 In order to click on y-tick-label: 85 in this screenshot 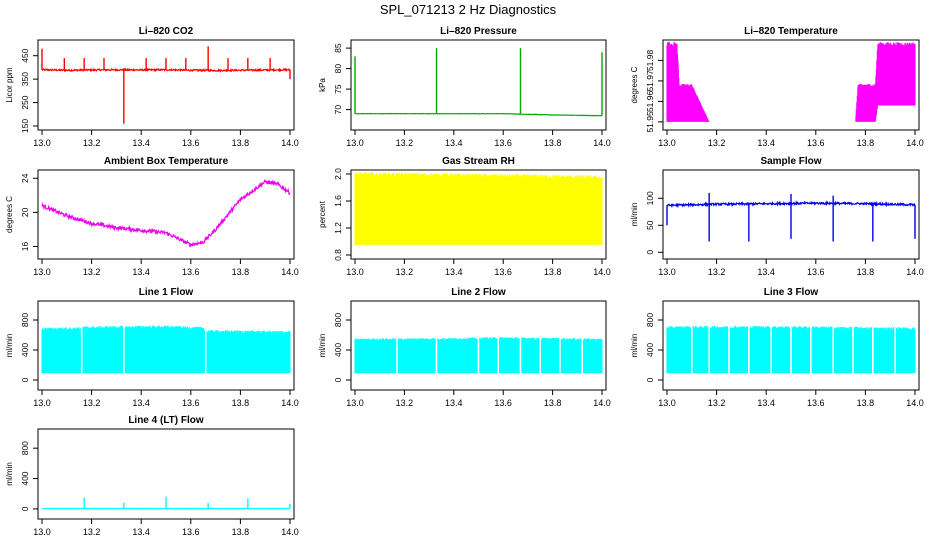, I will do `click(338, 48)`.